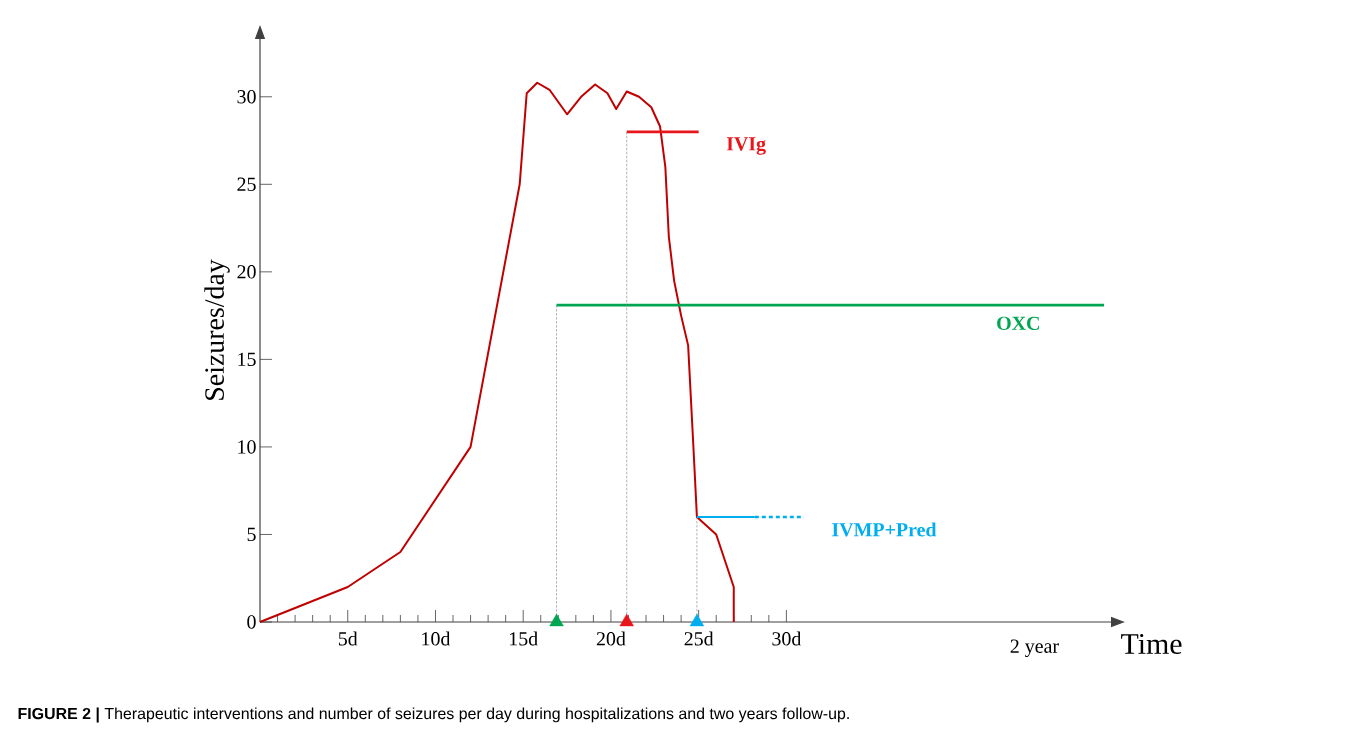  Describe the element at coordinates (247, 359) in the screenshot. I see `y-tick-label: 15` at that location.